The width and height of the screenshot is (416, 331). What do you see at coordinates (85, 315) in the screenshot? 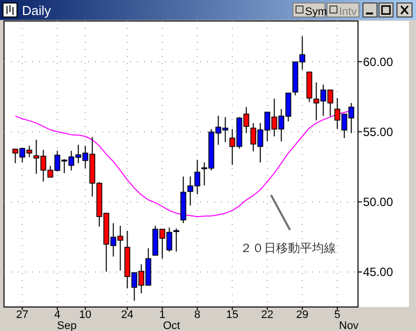
I see `x-tick-label: 10` at bounding box center [85, 315].